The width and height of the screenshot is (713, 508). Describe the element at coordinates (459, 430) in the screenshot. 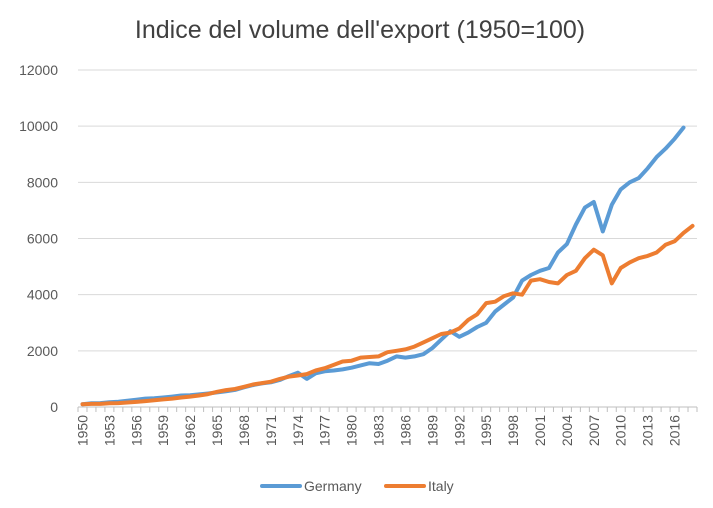

I see `x-tick-label: 1992` at that location.